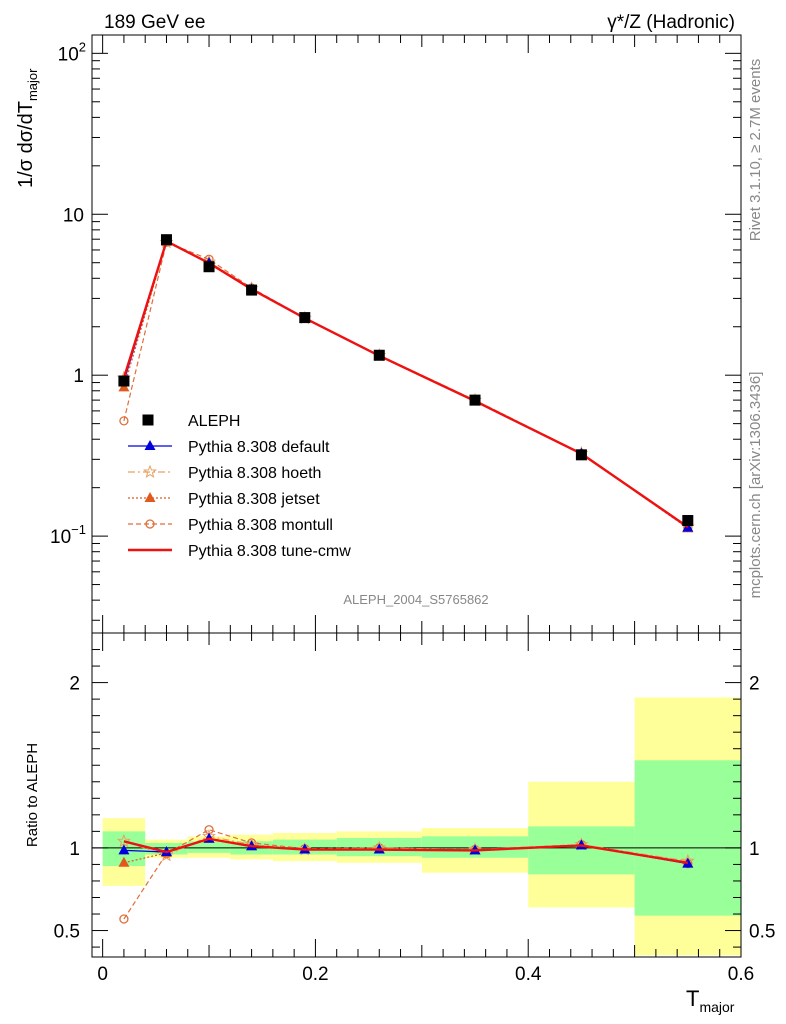 The image size is (786, 1024). I want to click on x-axis-label: Tmajor, so click(710, 1000).